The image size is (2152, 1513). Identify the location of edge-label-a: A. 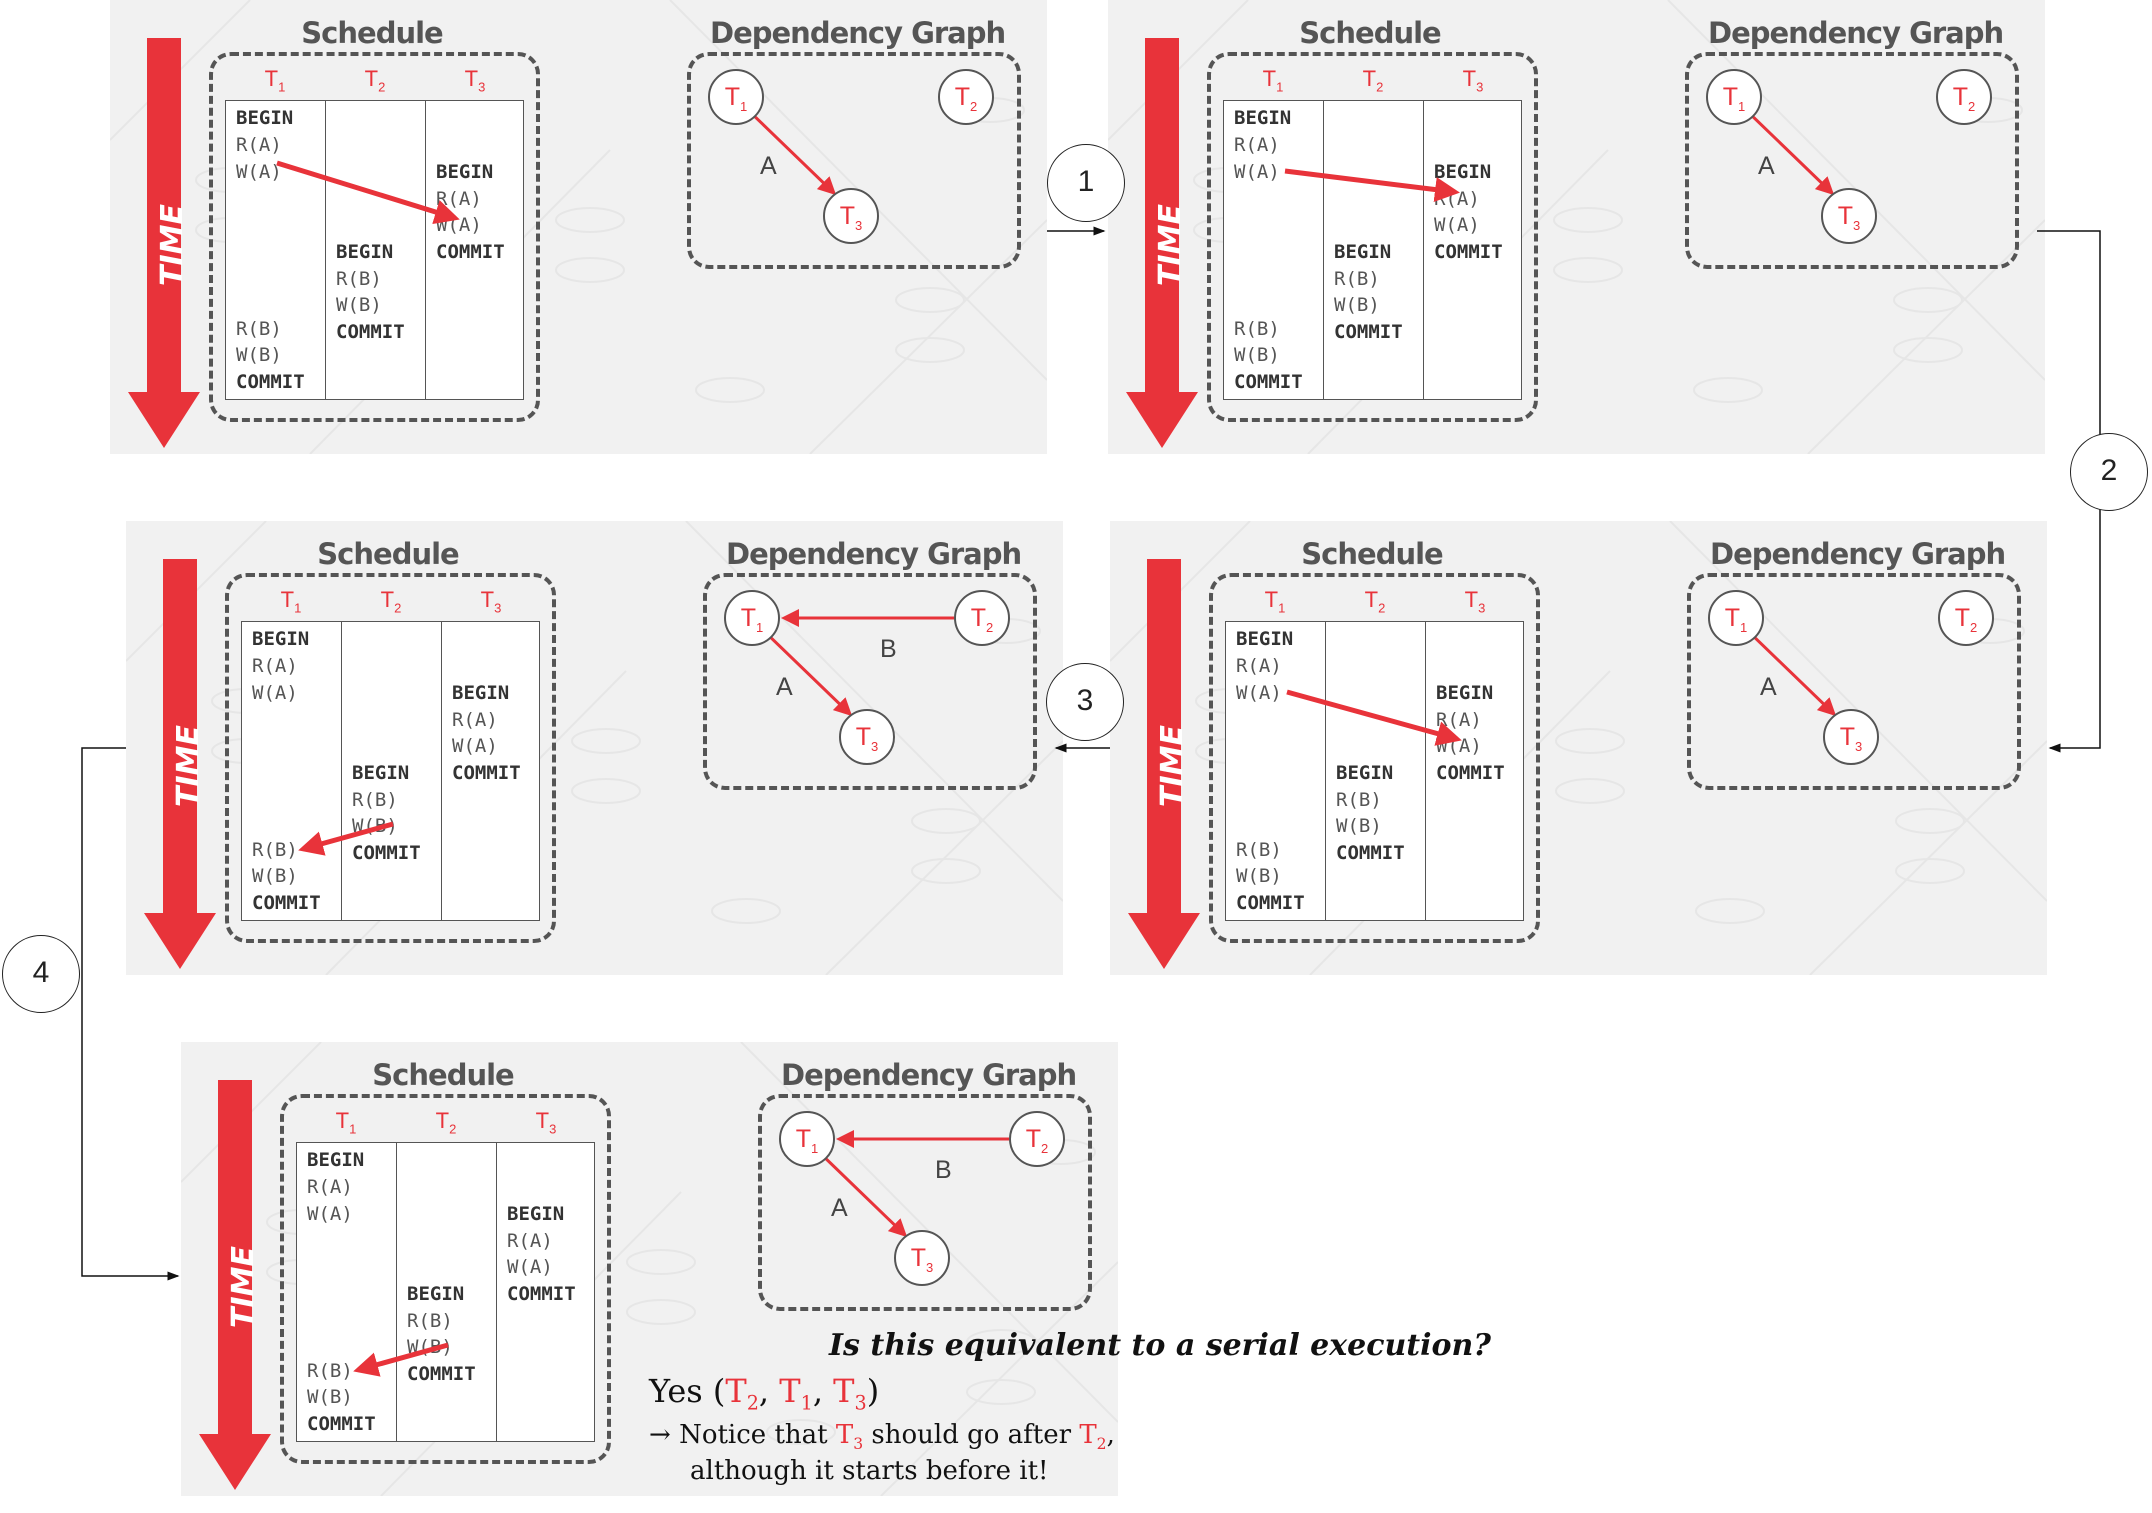
(1768, 687).